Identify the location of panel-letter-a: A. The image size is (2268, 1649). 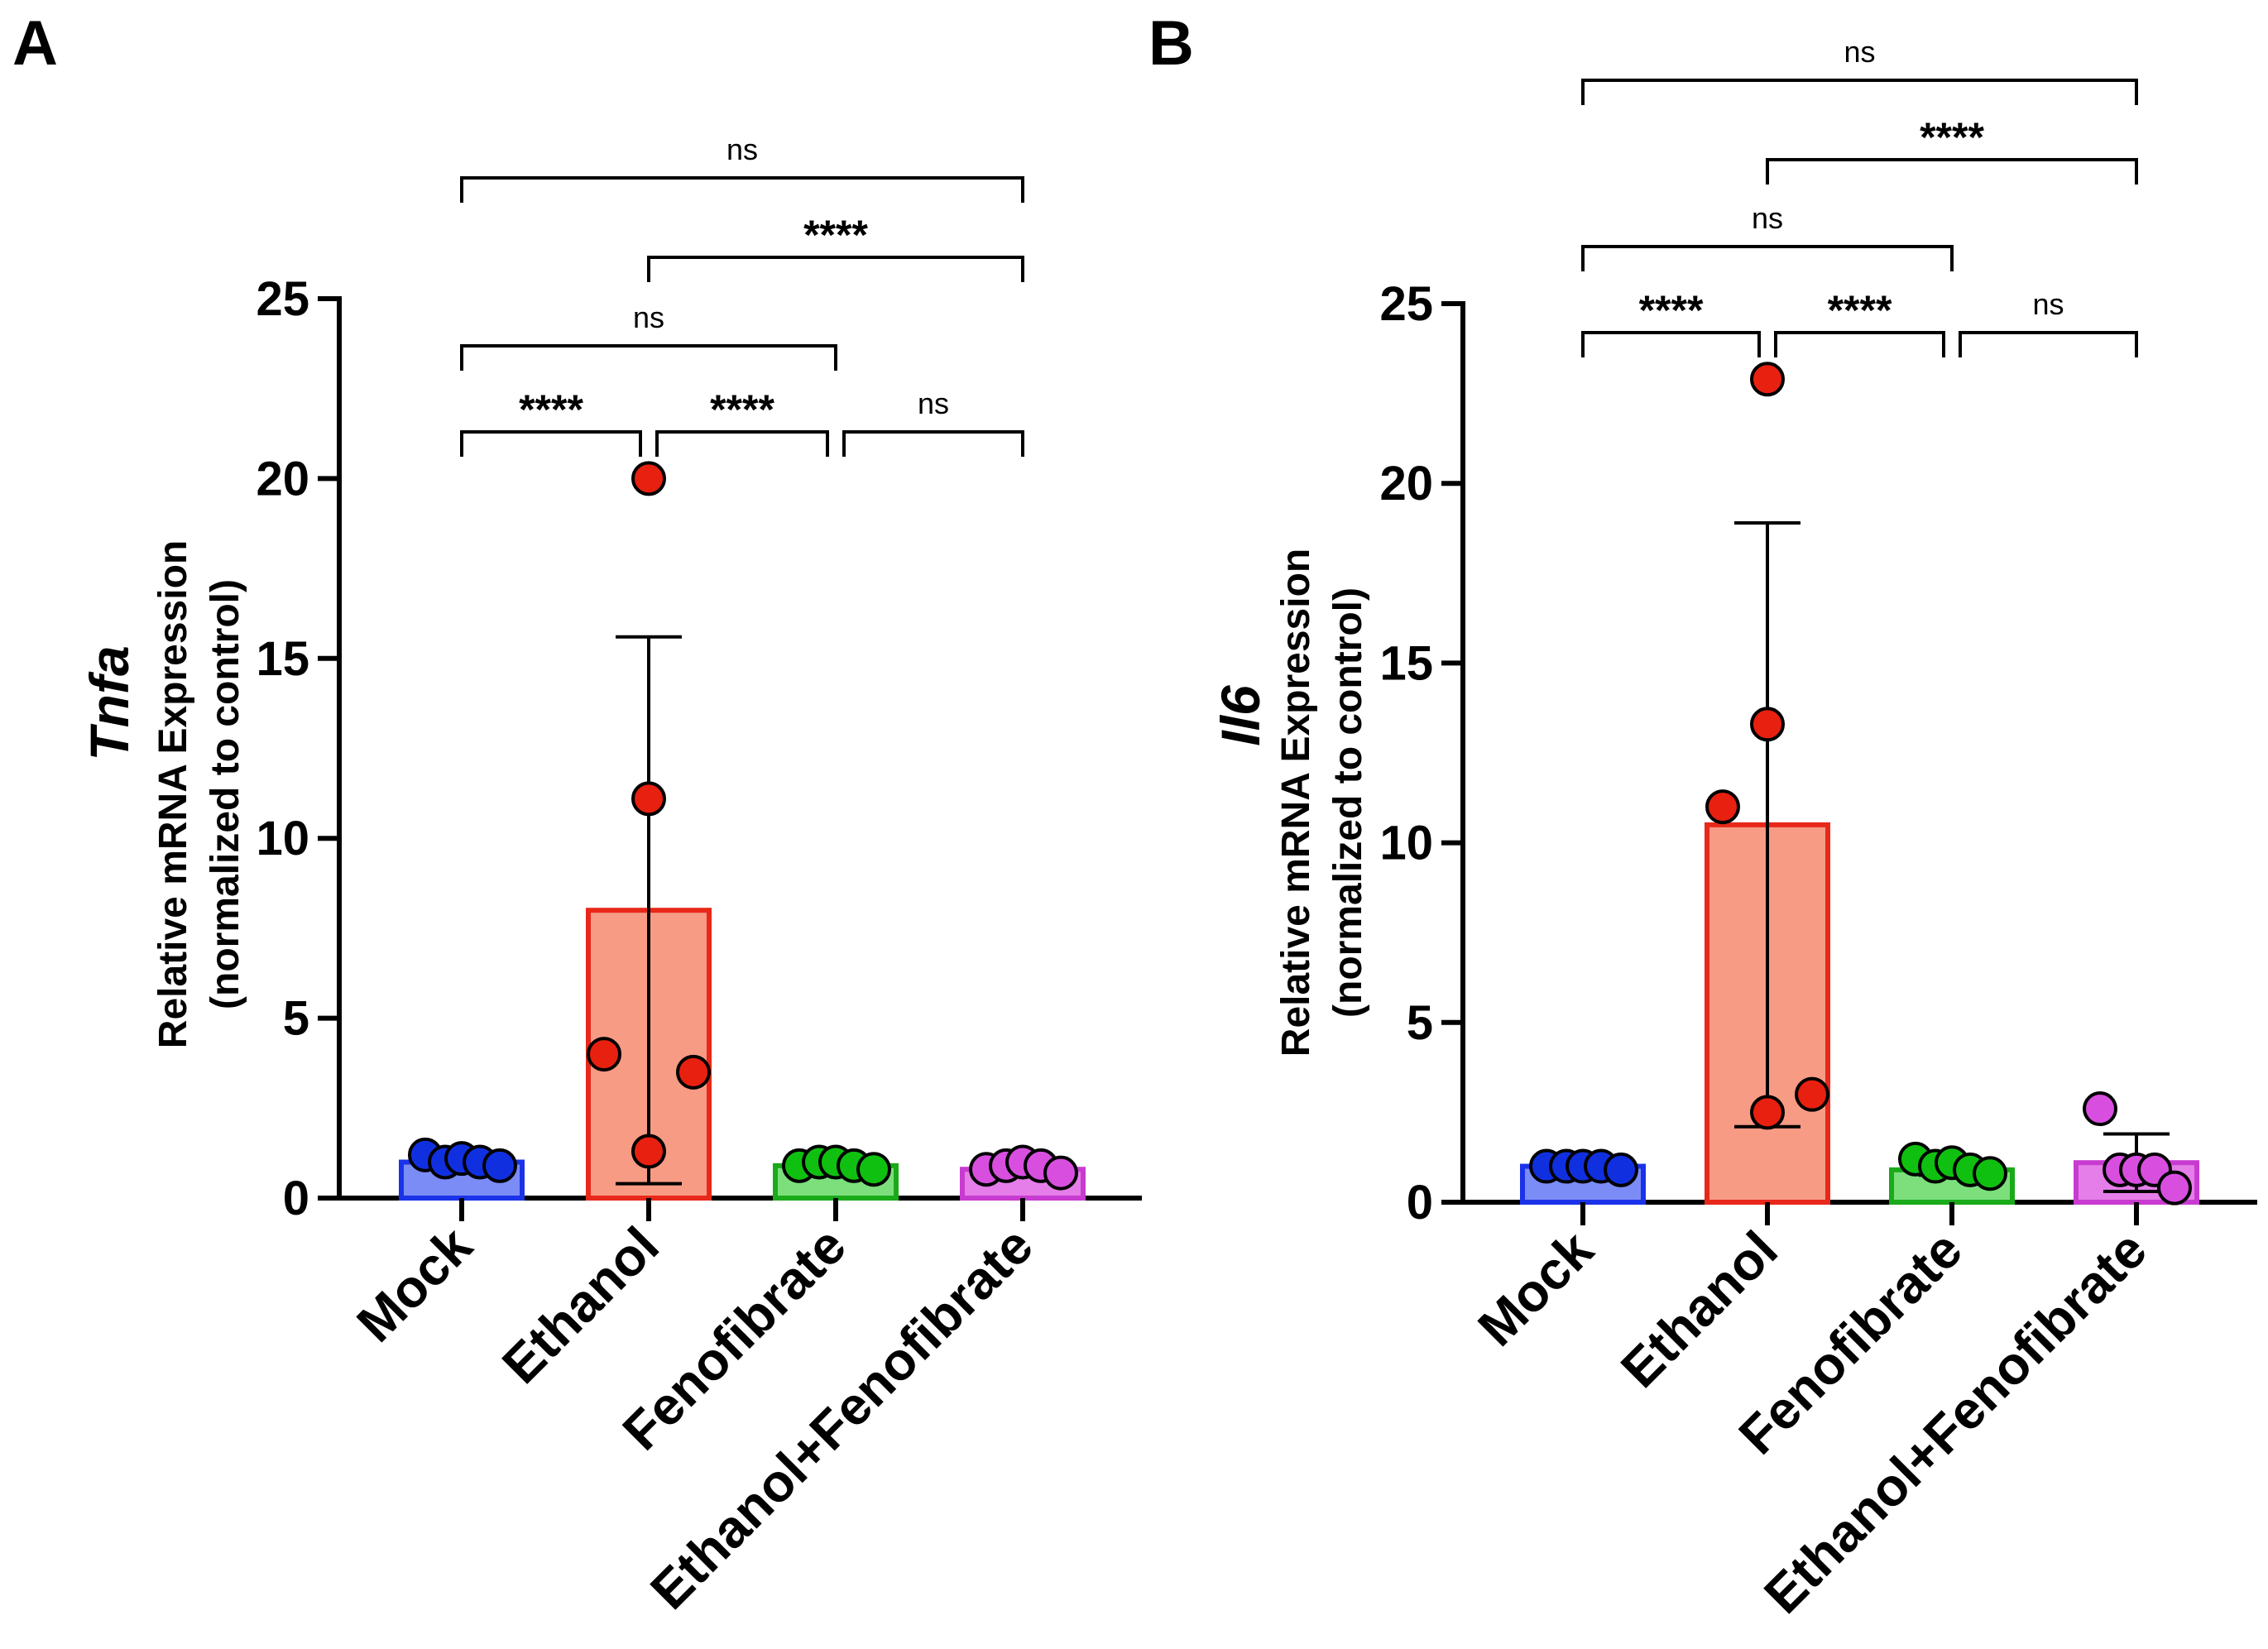
(35, 43).